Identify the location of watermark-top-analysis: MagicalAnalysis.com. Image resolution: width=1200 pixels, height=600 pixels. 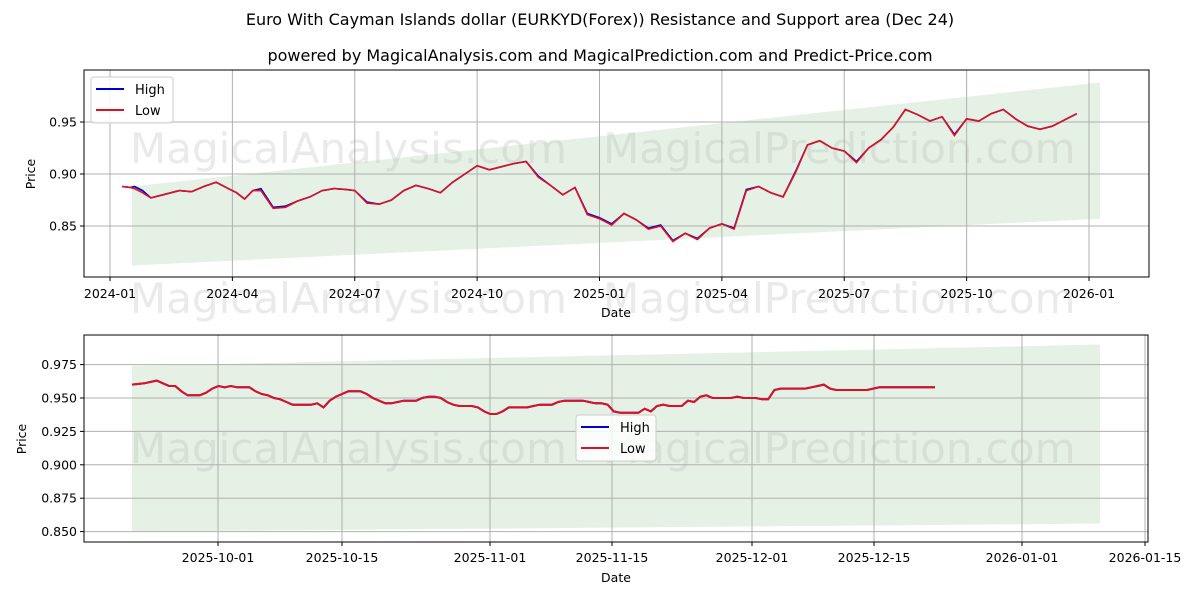
(348, 148).